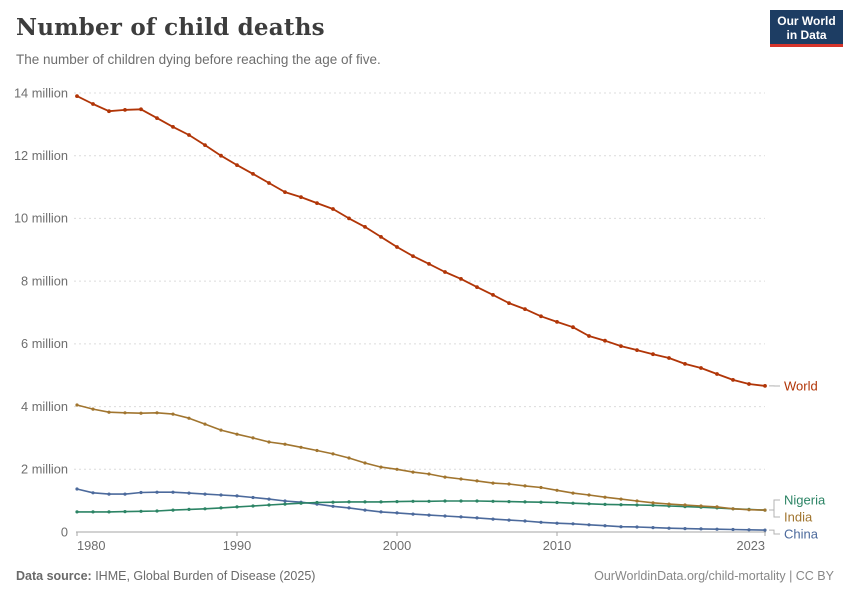 The width and height of the screenshot is (850, 600). Describe the element at coordinates (801, 534) in the screenshot. I see `series-label-china: China` at that location.